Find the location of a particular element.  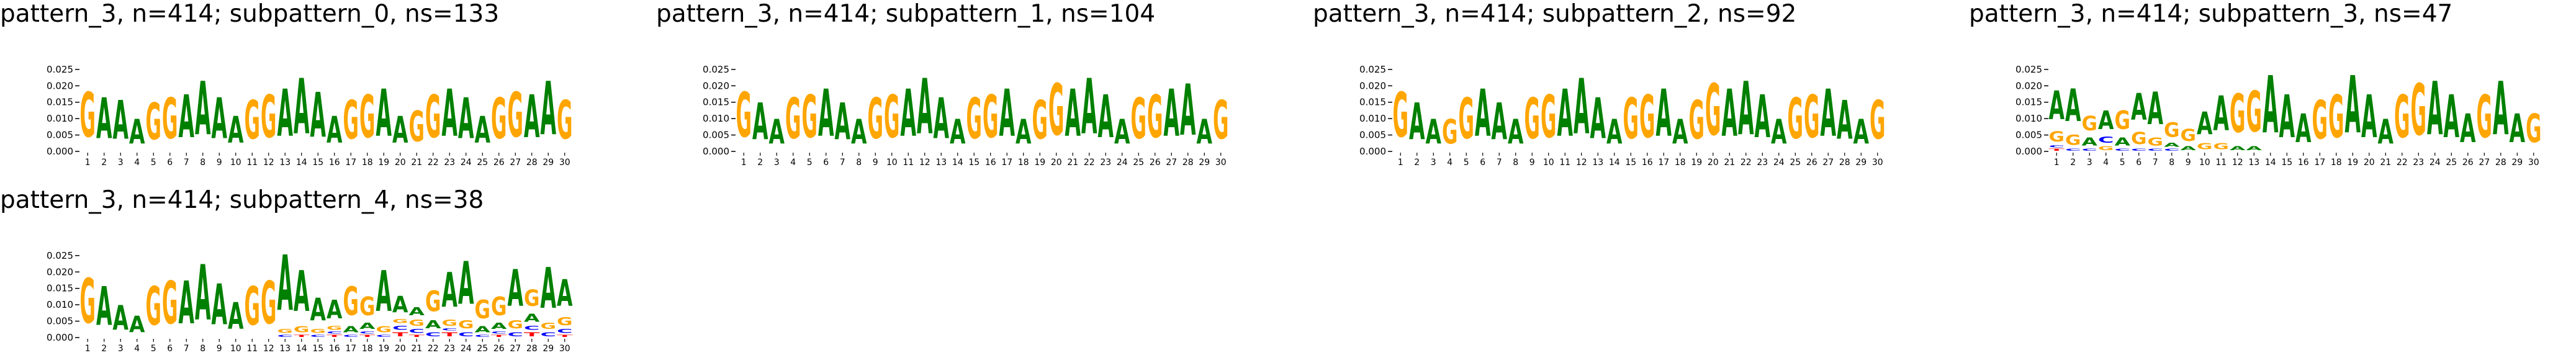

x-tick-label: 13 is located at coordinates (284, 163).